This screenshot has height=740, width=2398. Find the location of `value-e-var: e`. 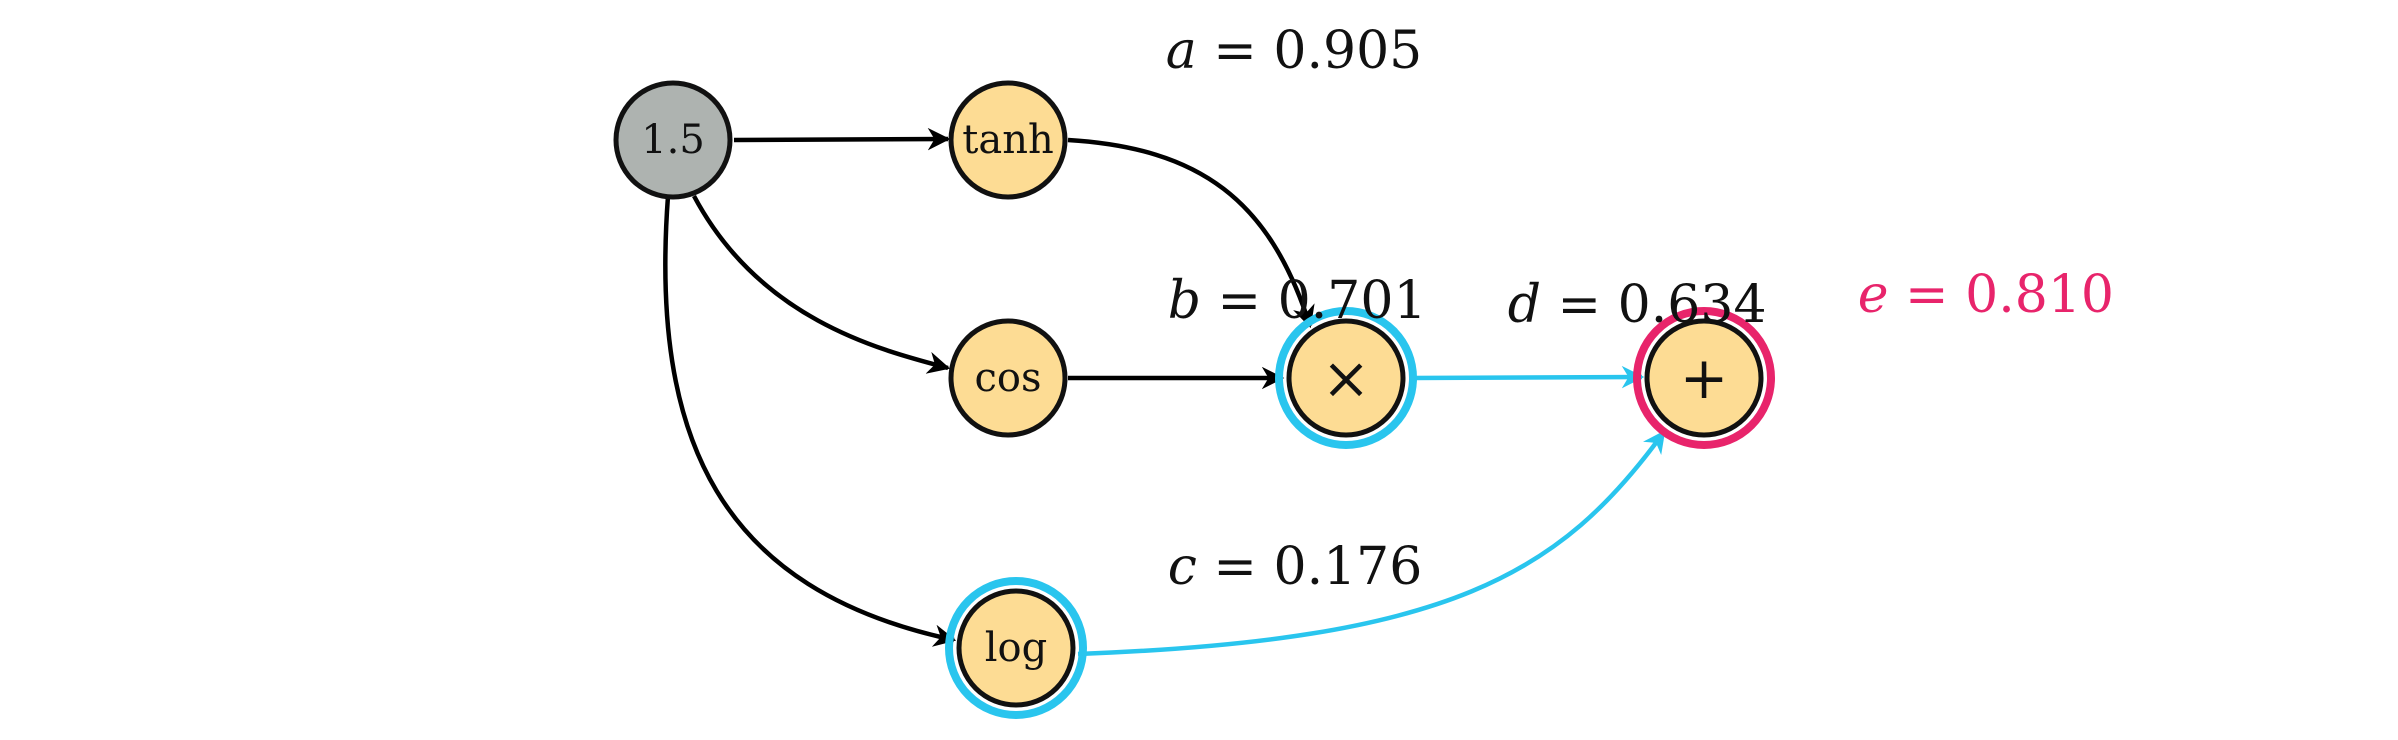

value-e-var: e is located at coordinates (1873, 295).